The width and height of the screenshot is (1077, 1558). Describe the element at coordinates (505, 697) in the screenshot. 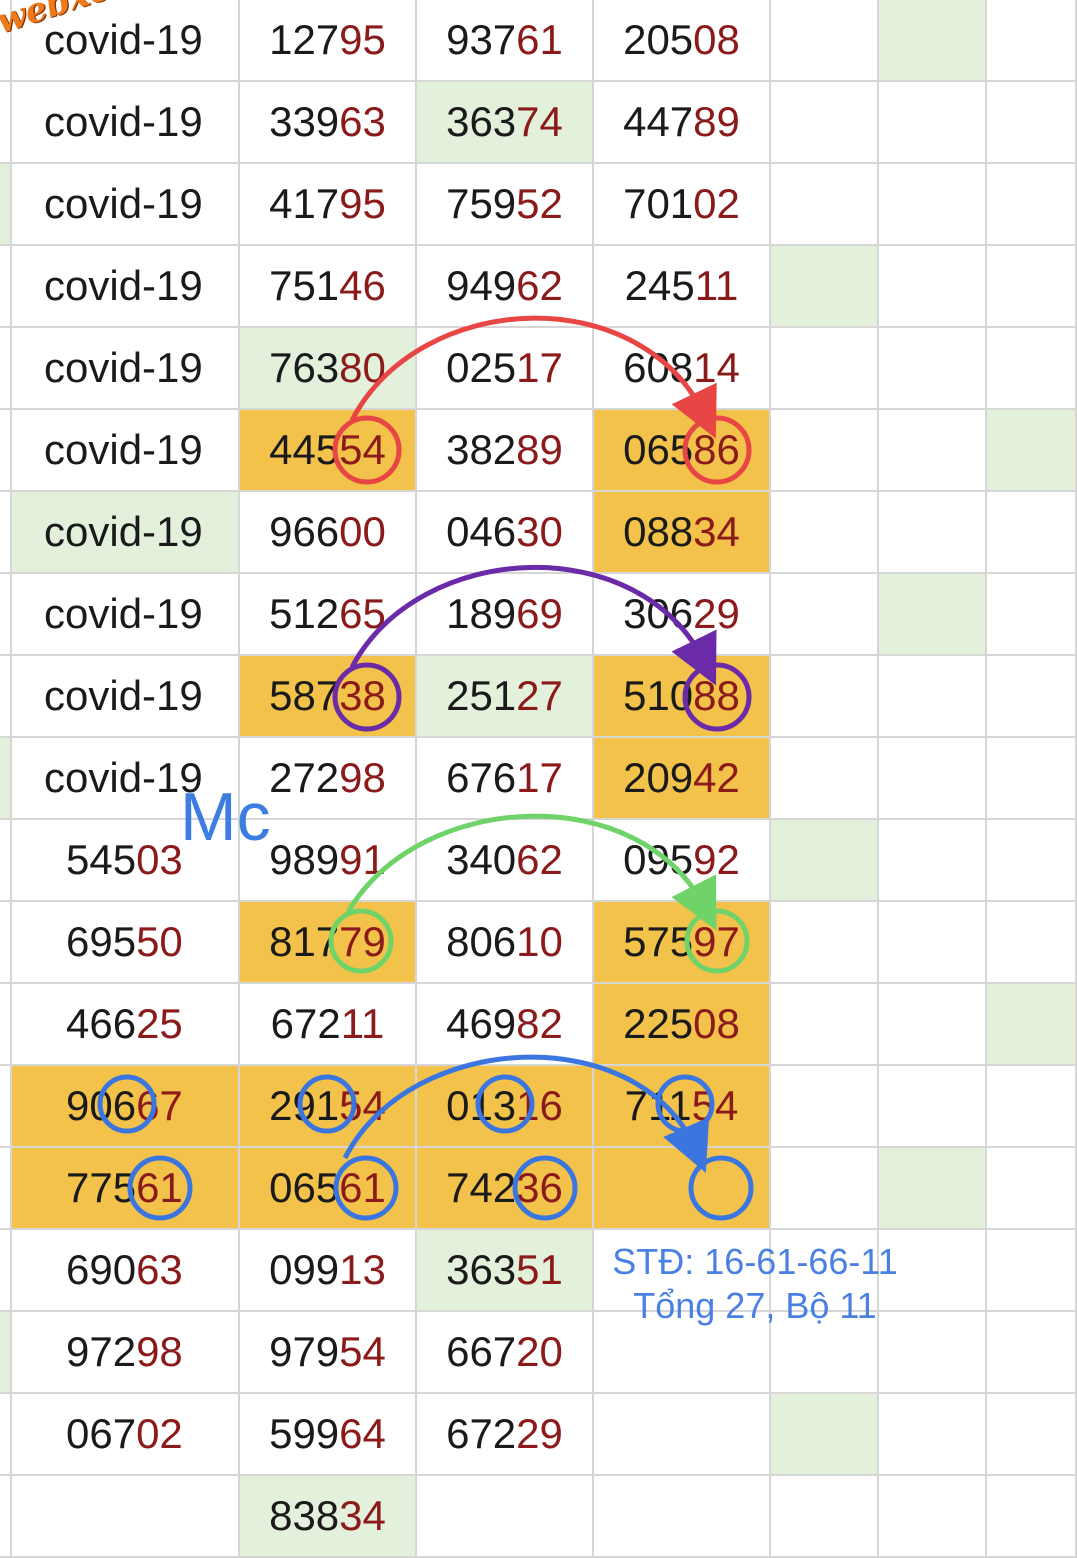

I see `number-cell: 251 27` at that location.